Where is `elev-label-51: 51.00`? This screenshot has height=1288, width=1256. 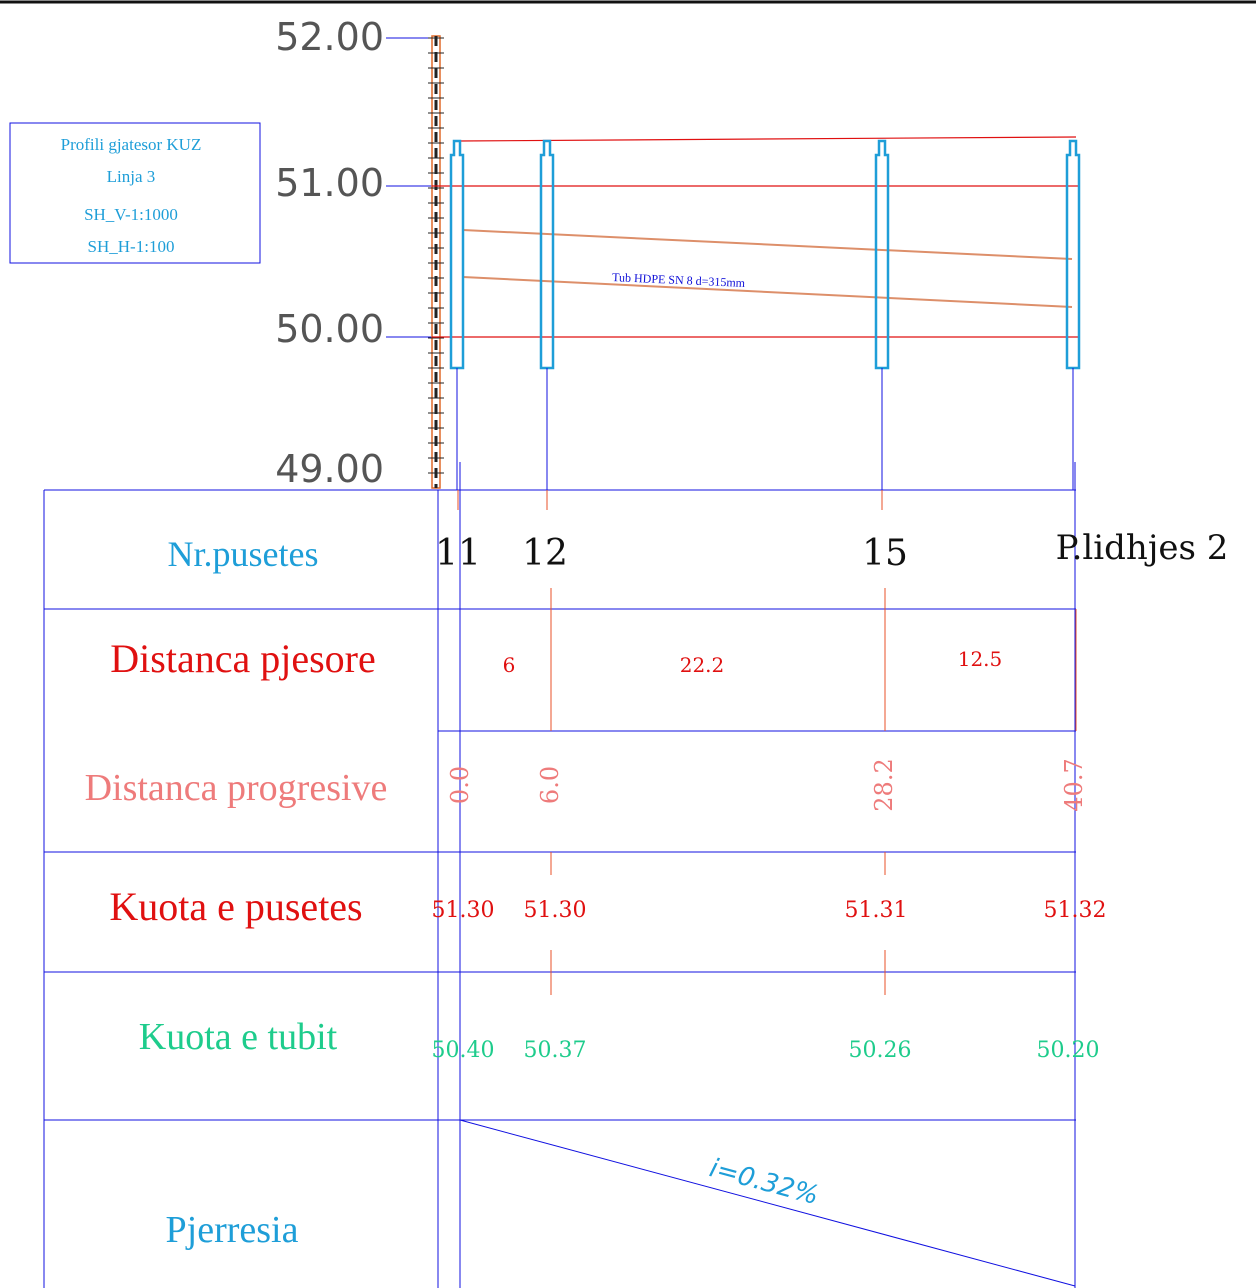 elev-label-51: 51.00 is located at coordinates (329, 183).